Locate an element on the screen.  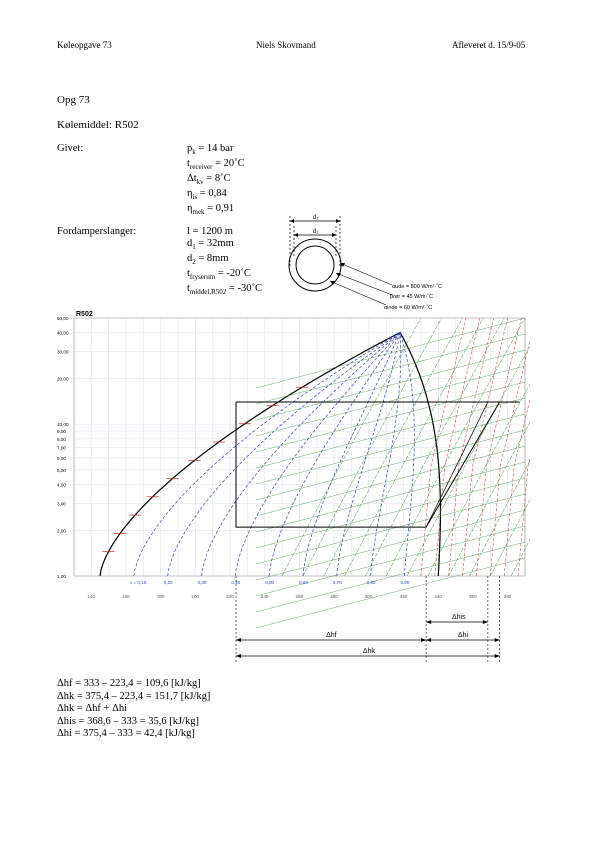
pressure-tick-label: 7,00 is located at coordinates (61, 448).